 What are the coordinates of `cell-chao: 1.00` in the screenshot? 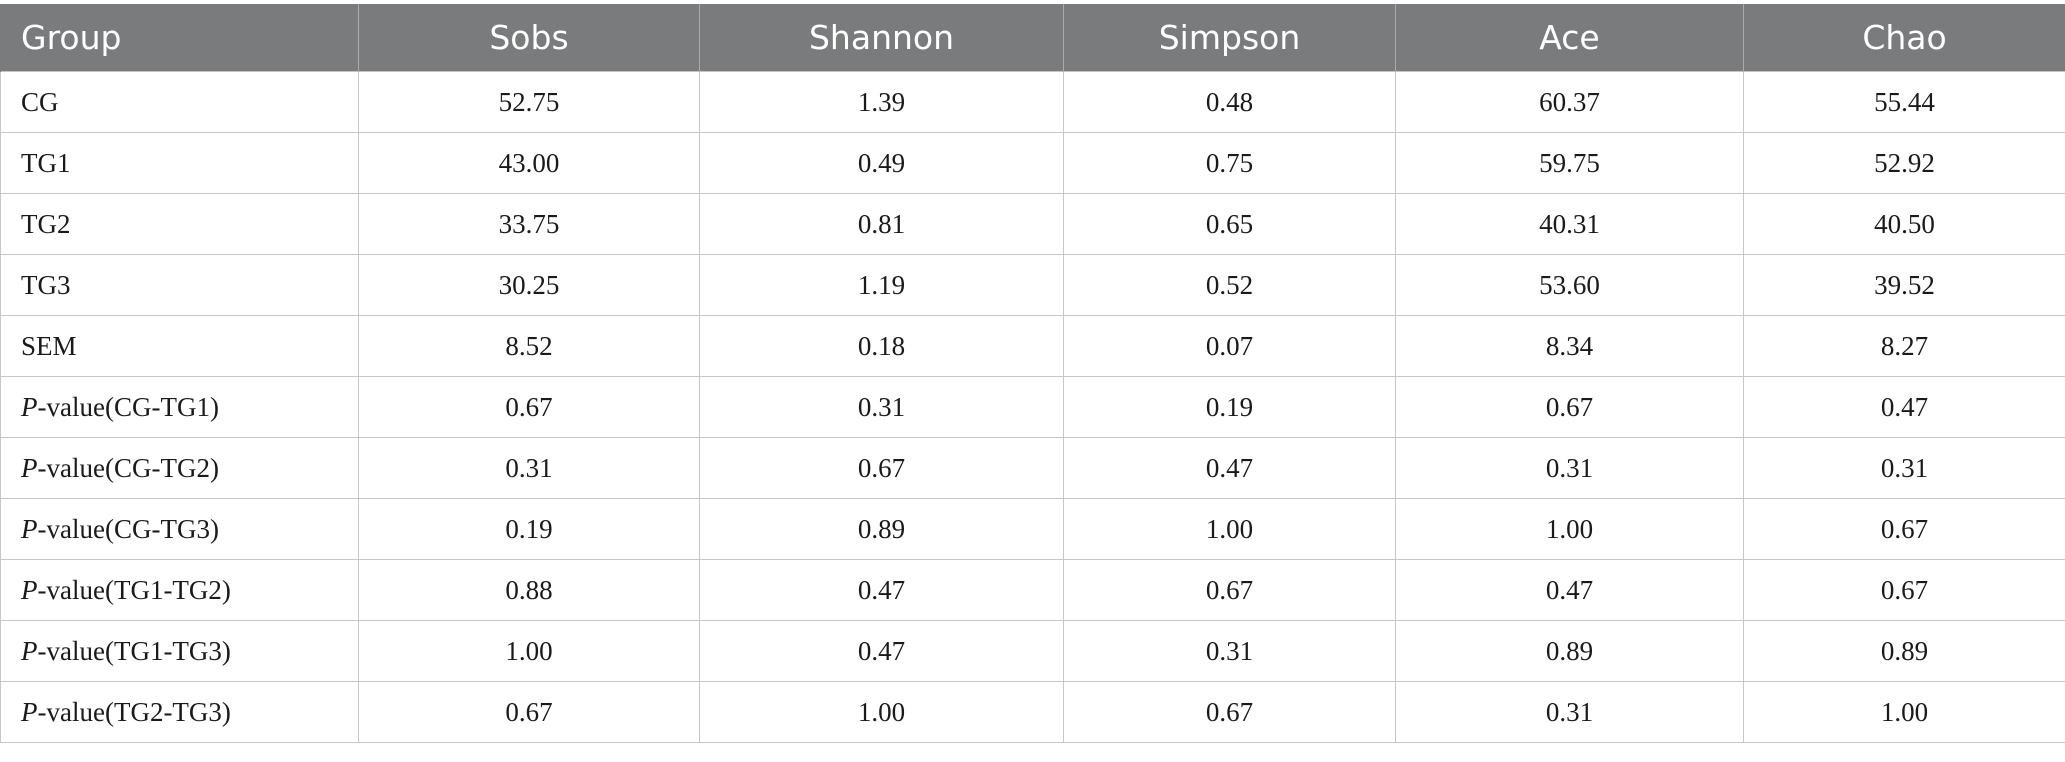 It's located at (1904, 712).